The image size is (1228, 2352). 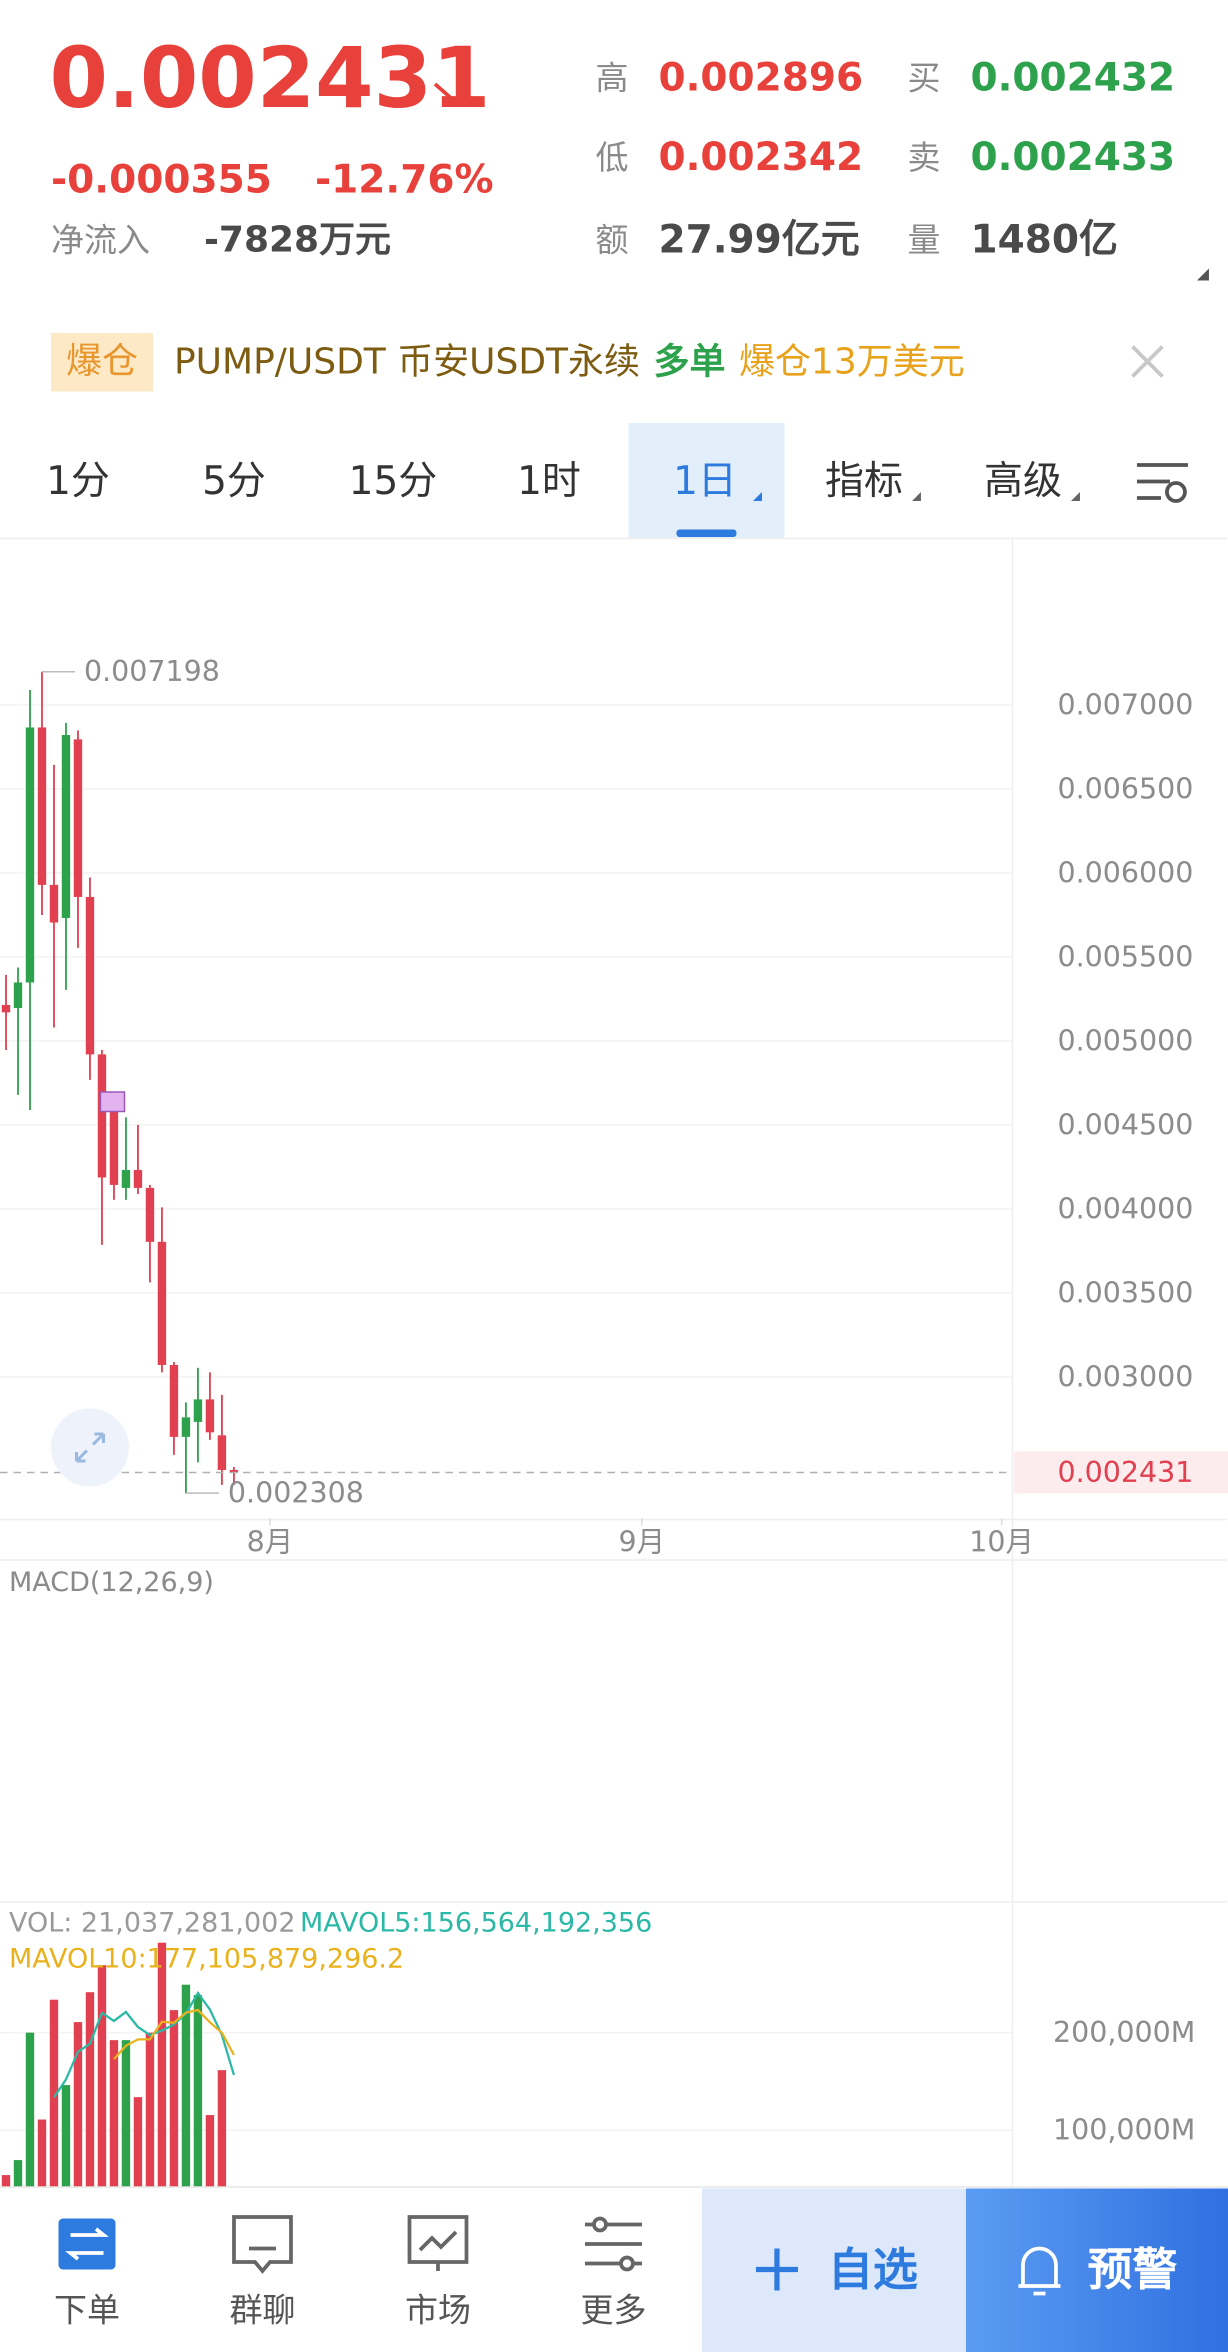 What do you see at coordinates (404, 179) in the screenshot?
I see `change-pct: -12.76%` at bounding box center [404, 179].